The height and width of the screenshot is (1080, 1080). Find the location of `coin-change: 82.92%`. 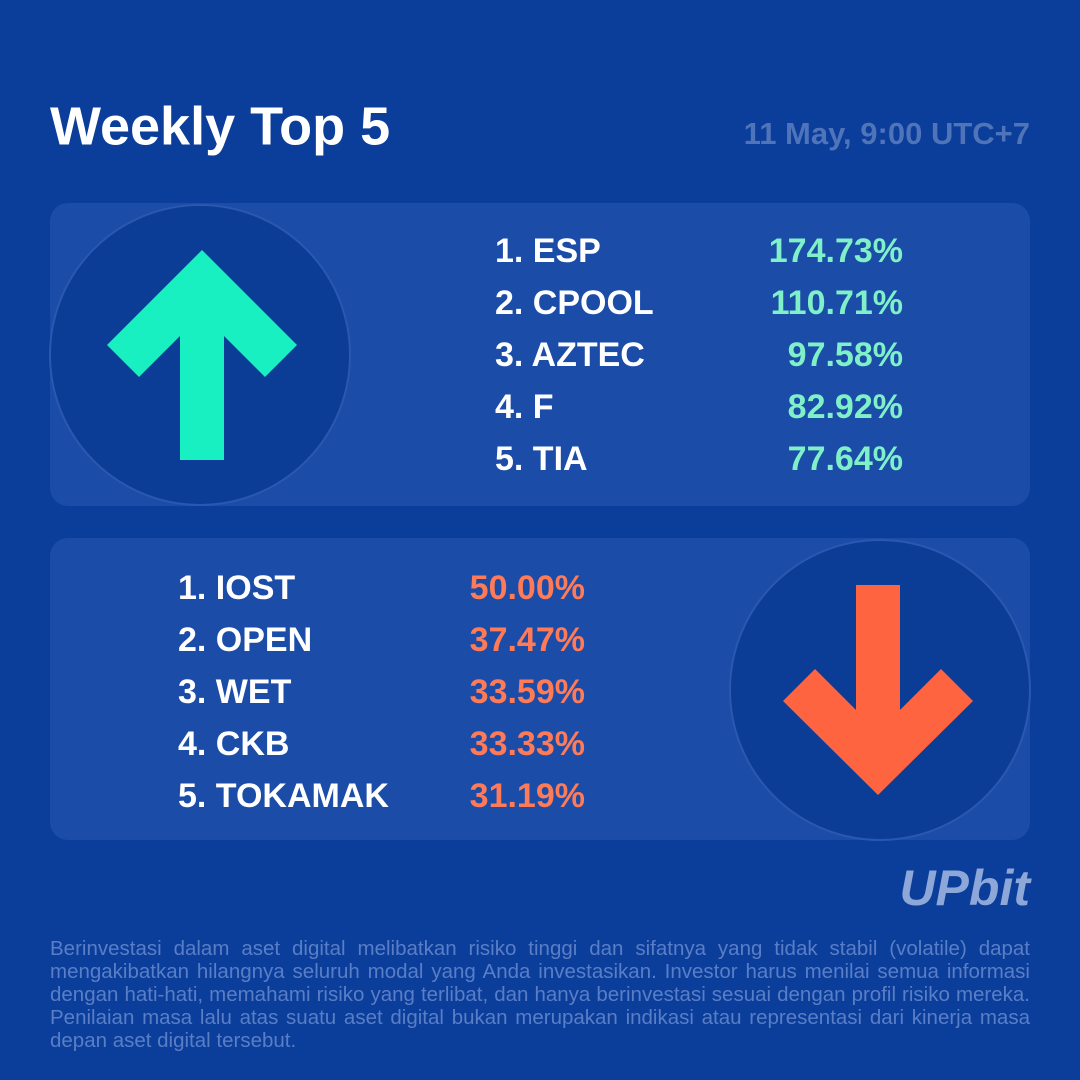

coin-change: 82.92% is located at coordinates (845, 407).